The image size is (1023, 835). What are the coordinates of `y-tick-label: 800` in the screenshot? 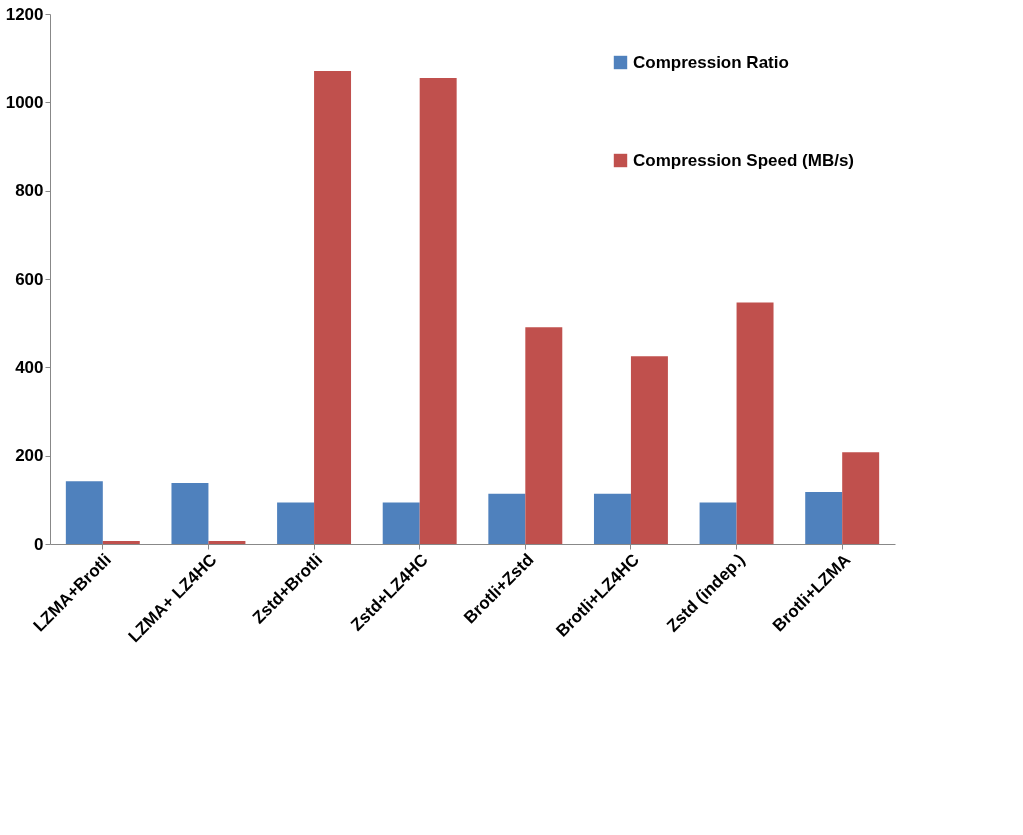 It's located at (29, 191).